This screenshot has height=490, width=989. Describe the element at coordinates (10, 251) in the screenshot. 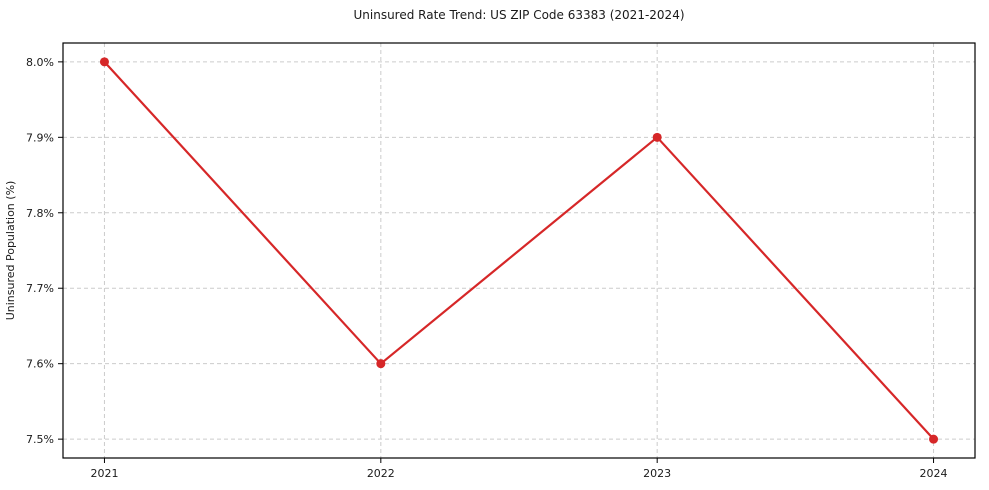

I see `y-axis-label: Uninsured Population (%)` at that location.